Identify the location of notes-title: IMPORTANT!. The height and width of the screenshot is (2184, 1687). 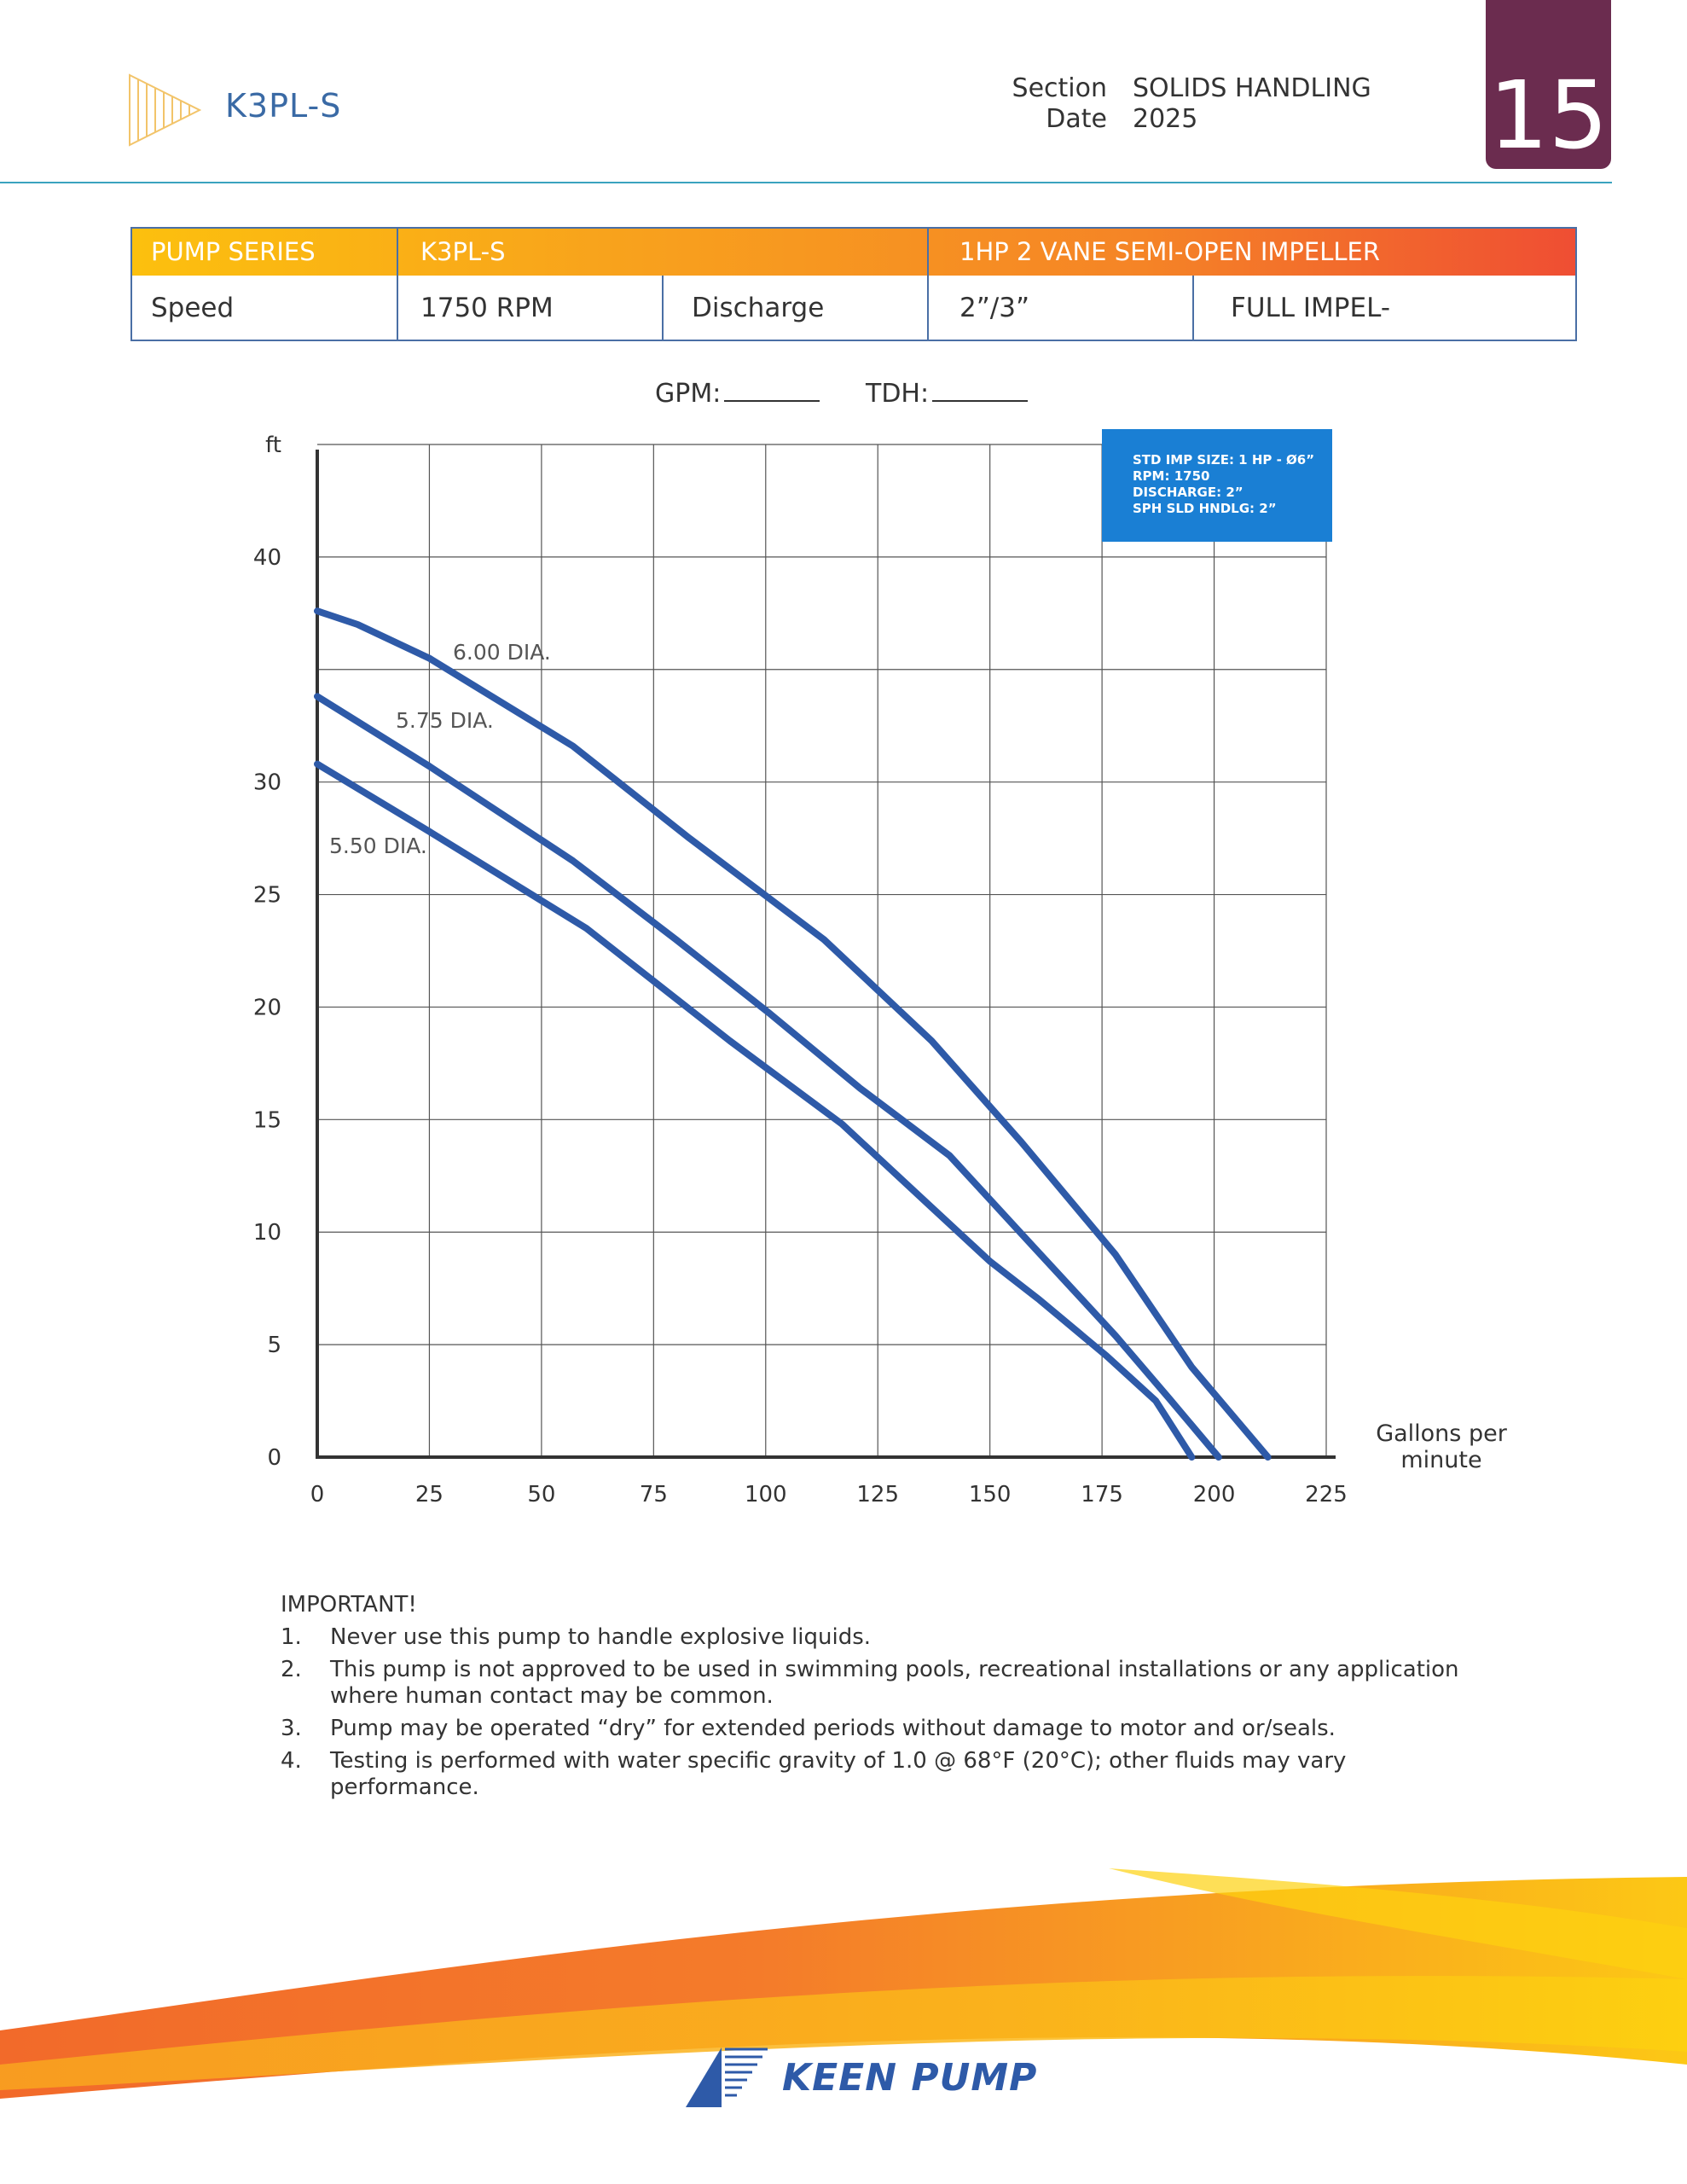
(349, 1605).